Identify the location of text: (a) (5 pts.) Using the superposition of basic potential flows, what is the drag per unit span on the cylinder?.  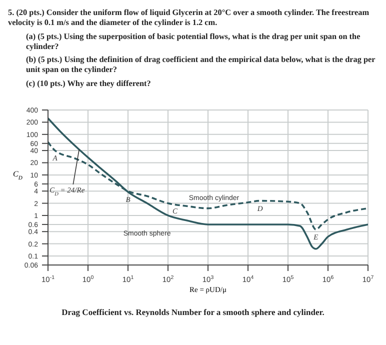
(194, 42).